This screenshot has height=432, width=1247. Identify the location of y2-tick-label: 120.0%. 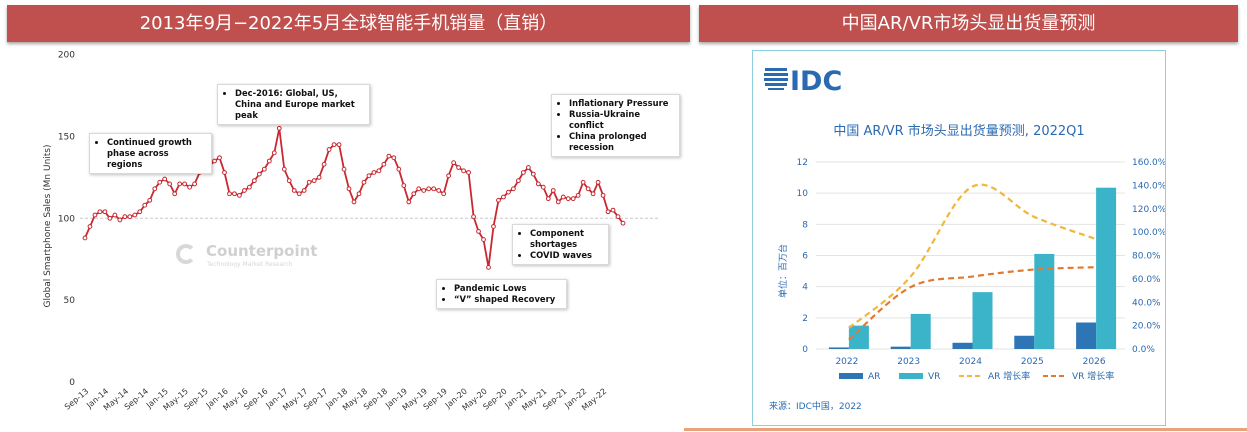
(1148, 210).